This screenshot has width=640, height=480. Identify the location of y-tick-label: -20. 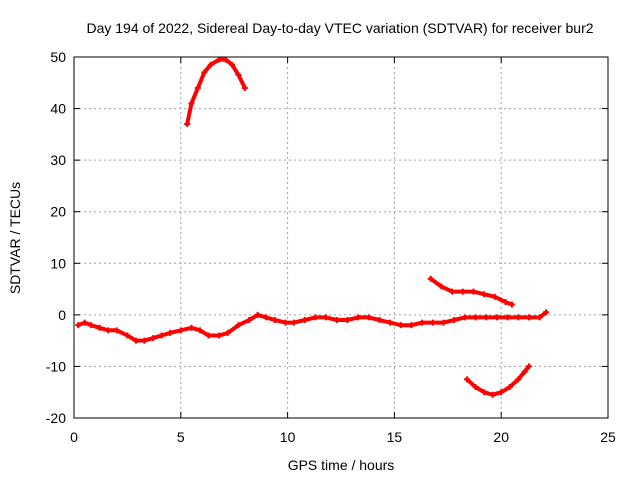
(56, 418).